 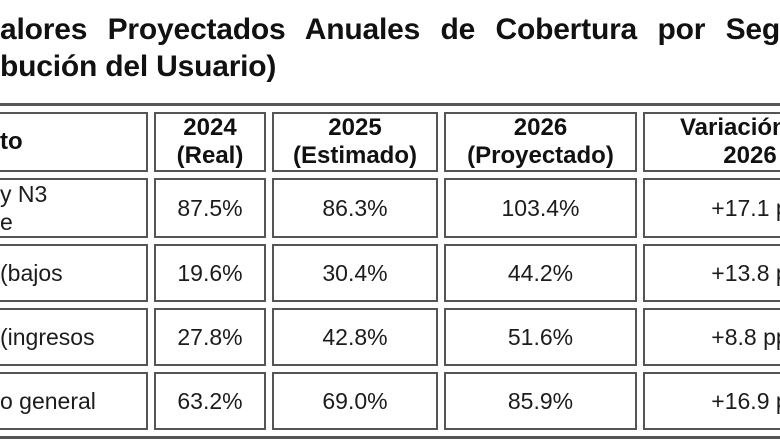 What do you see at coordinates (210, 208) in the screenshot?
I see `value-2024: 87.5%` at bounding box center [210, 208].